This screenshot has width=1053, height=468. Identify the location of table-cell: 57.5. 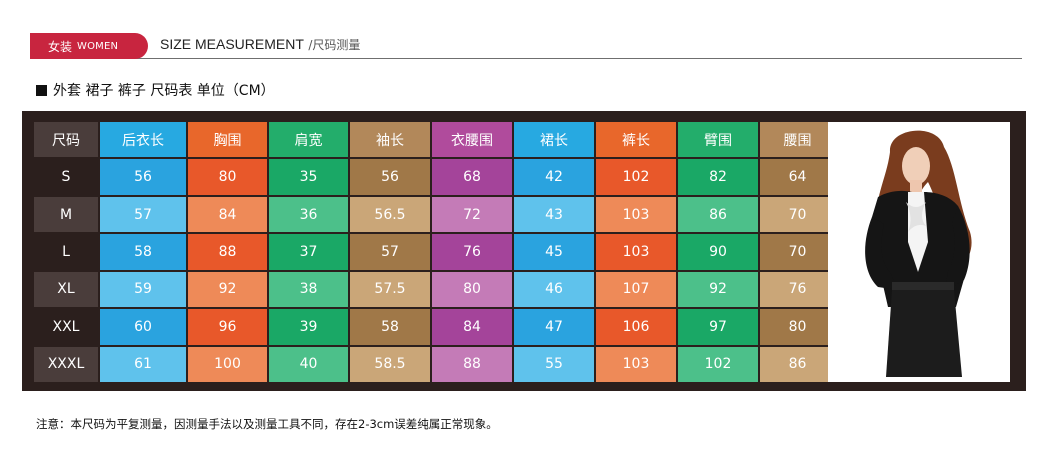
(390, 289).